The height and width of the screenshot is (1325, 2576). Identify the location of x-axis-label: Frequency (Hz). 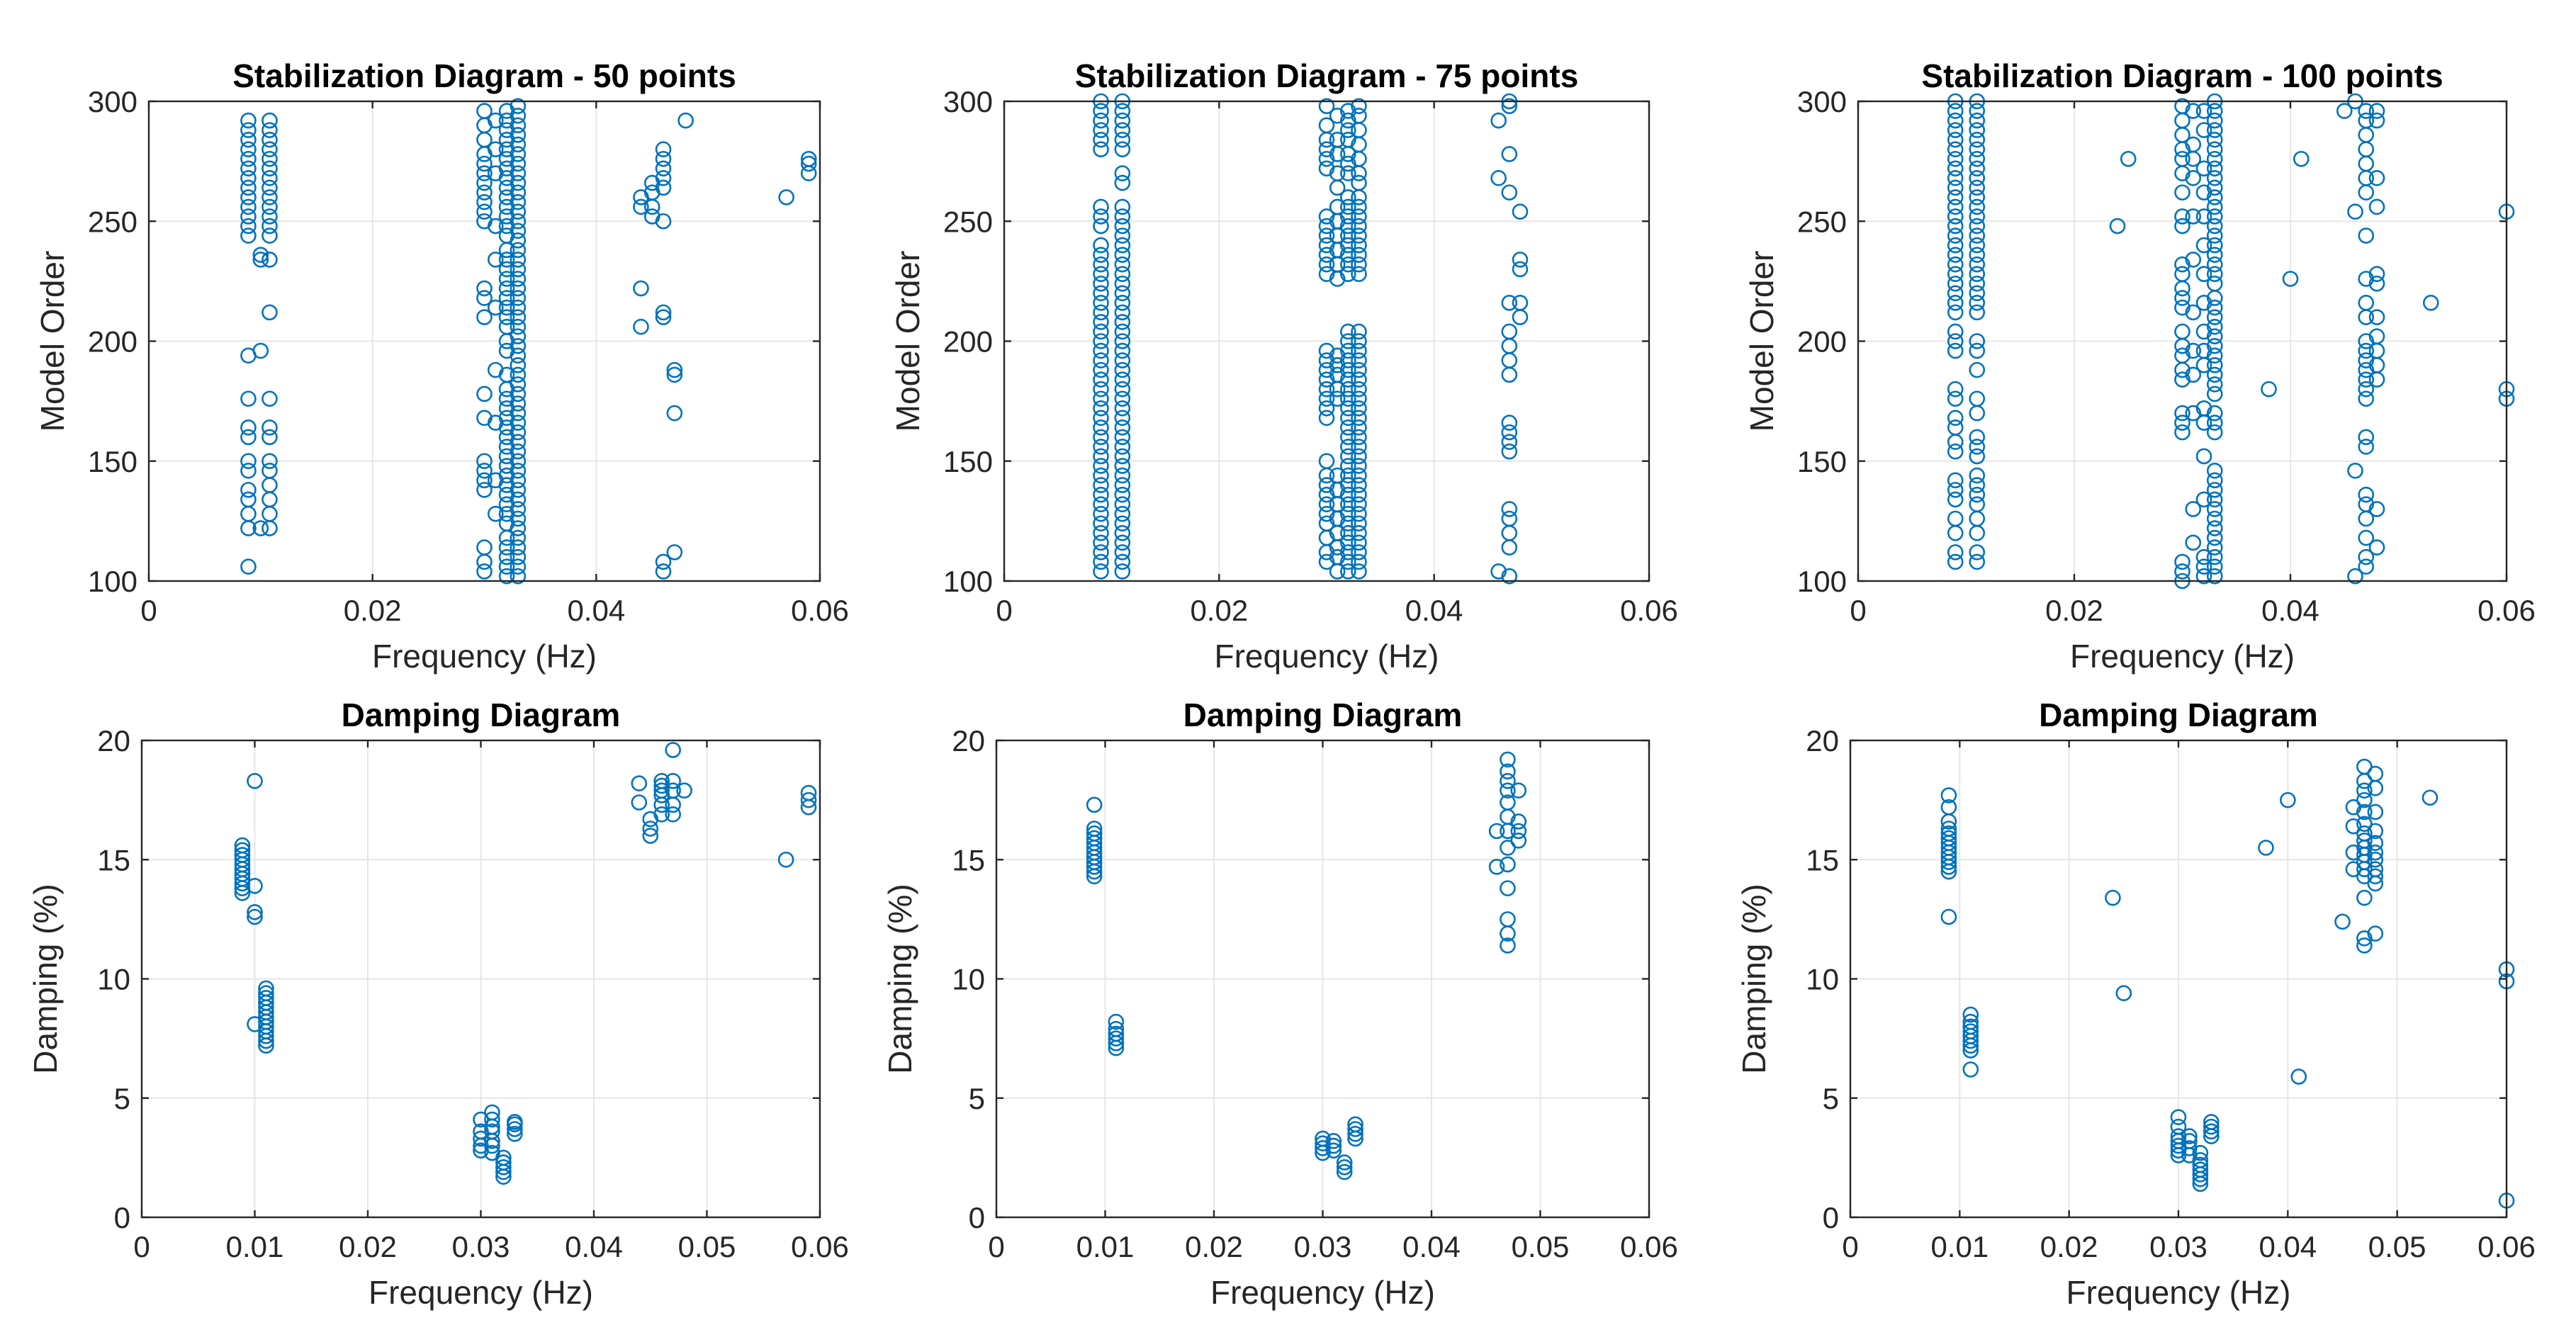
(2178, 1292).